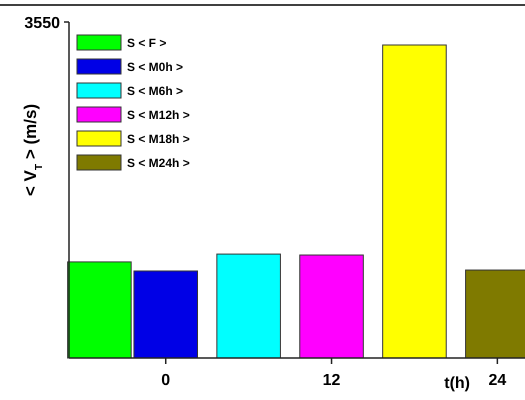 This screenshot has width=525, height=400. I want to click on legend-label: S < M0h >, so click(155, 67).